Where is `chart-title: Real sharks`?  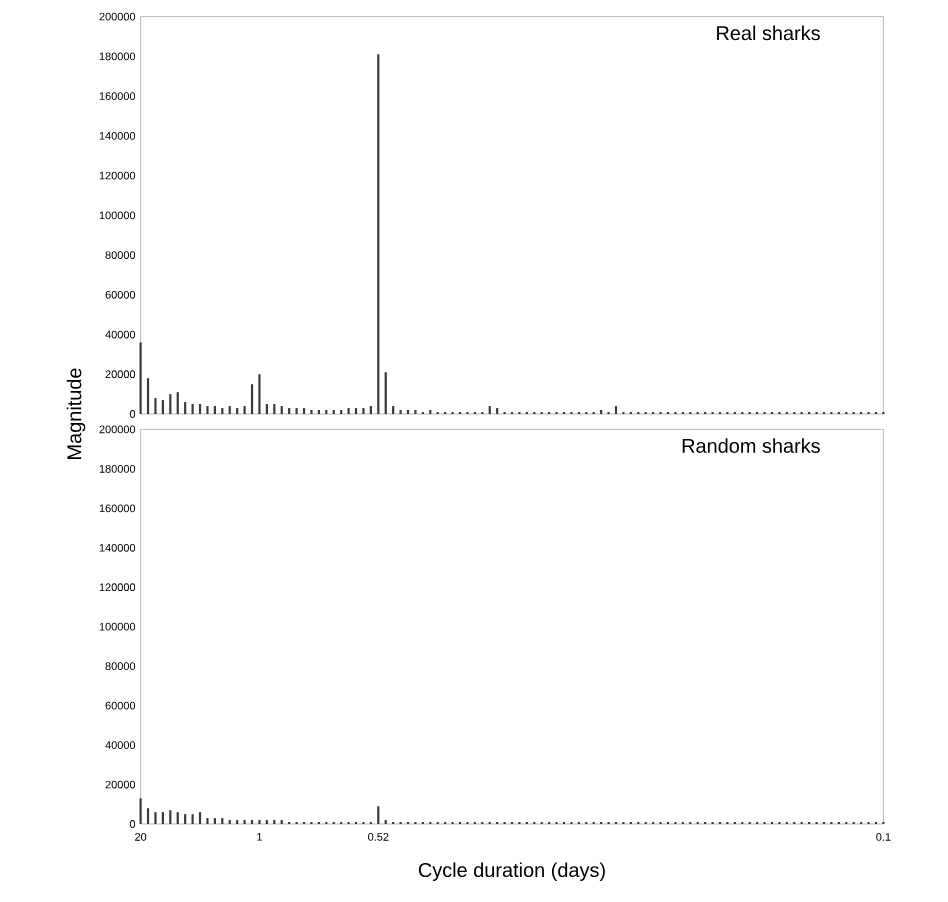 chart-title: Real sharks is located at coordinates (768, 33).